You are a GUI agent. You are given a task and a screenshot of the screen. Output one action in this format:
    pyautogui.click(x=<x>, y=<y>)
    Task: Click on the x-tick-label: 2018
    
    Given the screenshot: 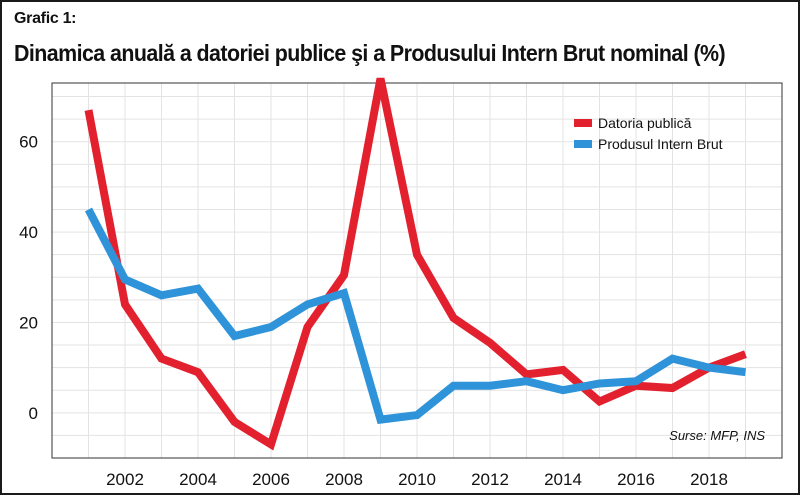 What is the action you would take?
    pyautogui.click(x=709, y=479)
    